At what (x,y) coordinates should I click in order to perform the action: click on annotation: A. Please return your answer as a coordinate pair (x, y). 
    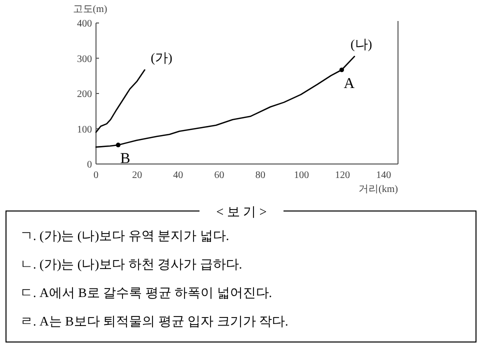
    Looking at the image, I should click on (349, 84).